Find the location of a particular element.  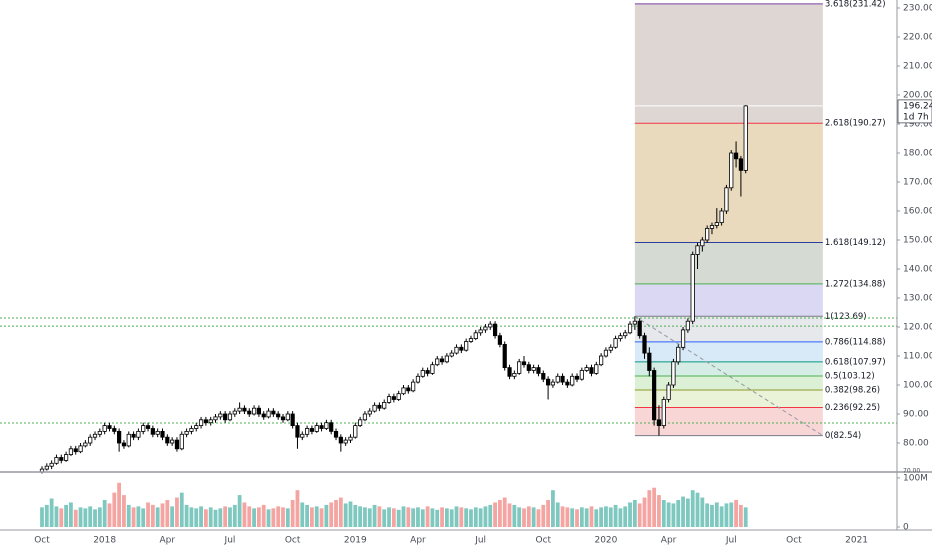

y-tick-label: 180.00 is located at coordinates (917, 154).